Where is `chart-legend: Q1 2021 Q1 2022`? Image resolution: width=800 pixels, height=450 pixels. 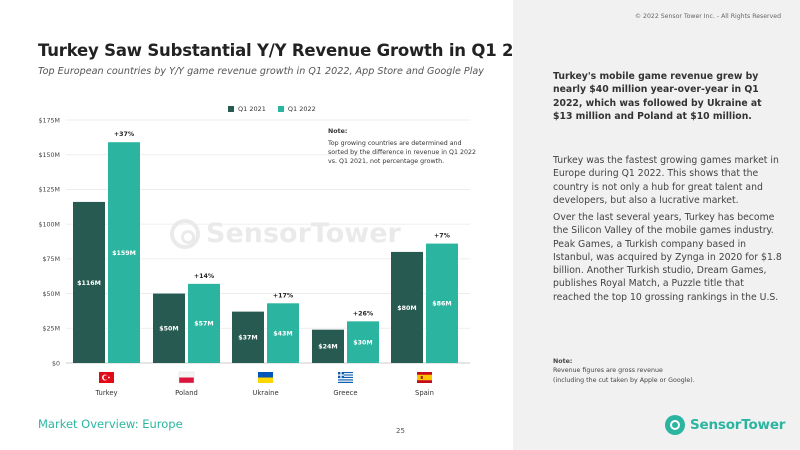
chart-legend: Q1 2021 Q1 2022 is located at coordinates (272, 109).